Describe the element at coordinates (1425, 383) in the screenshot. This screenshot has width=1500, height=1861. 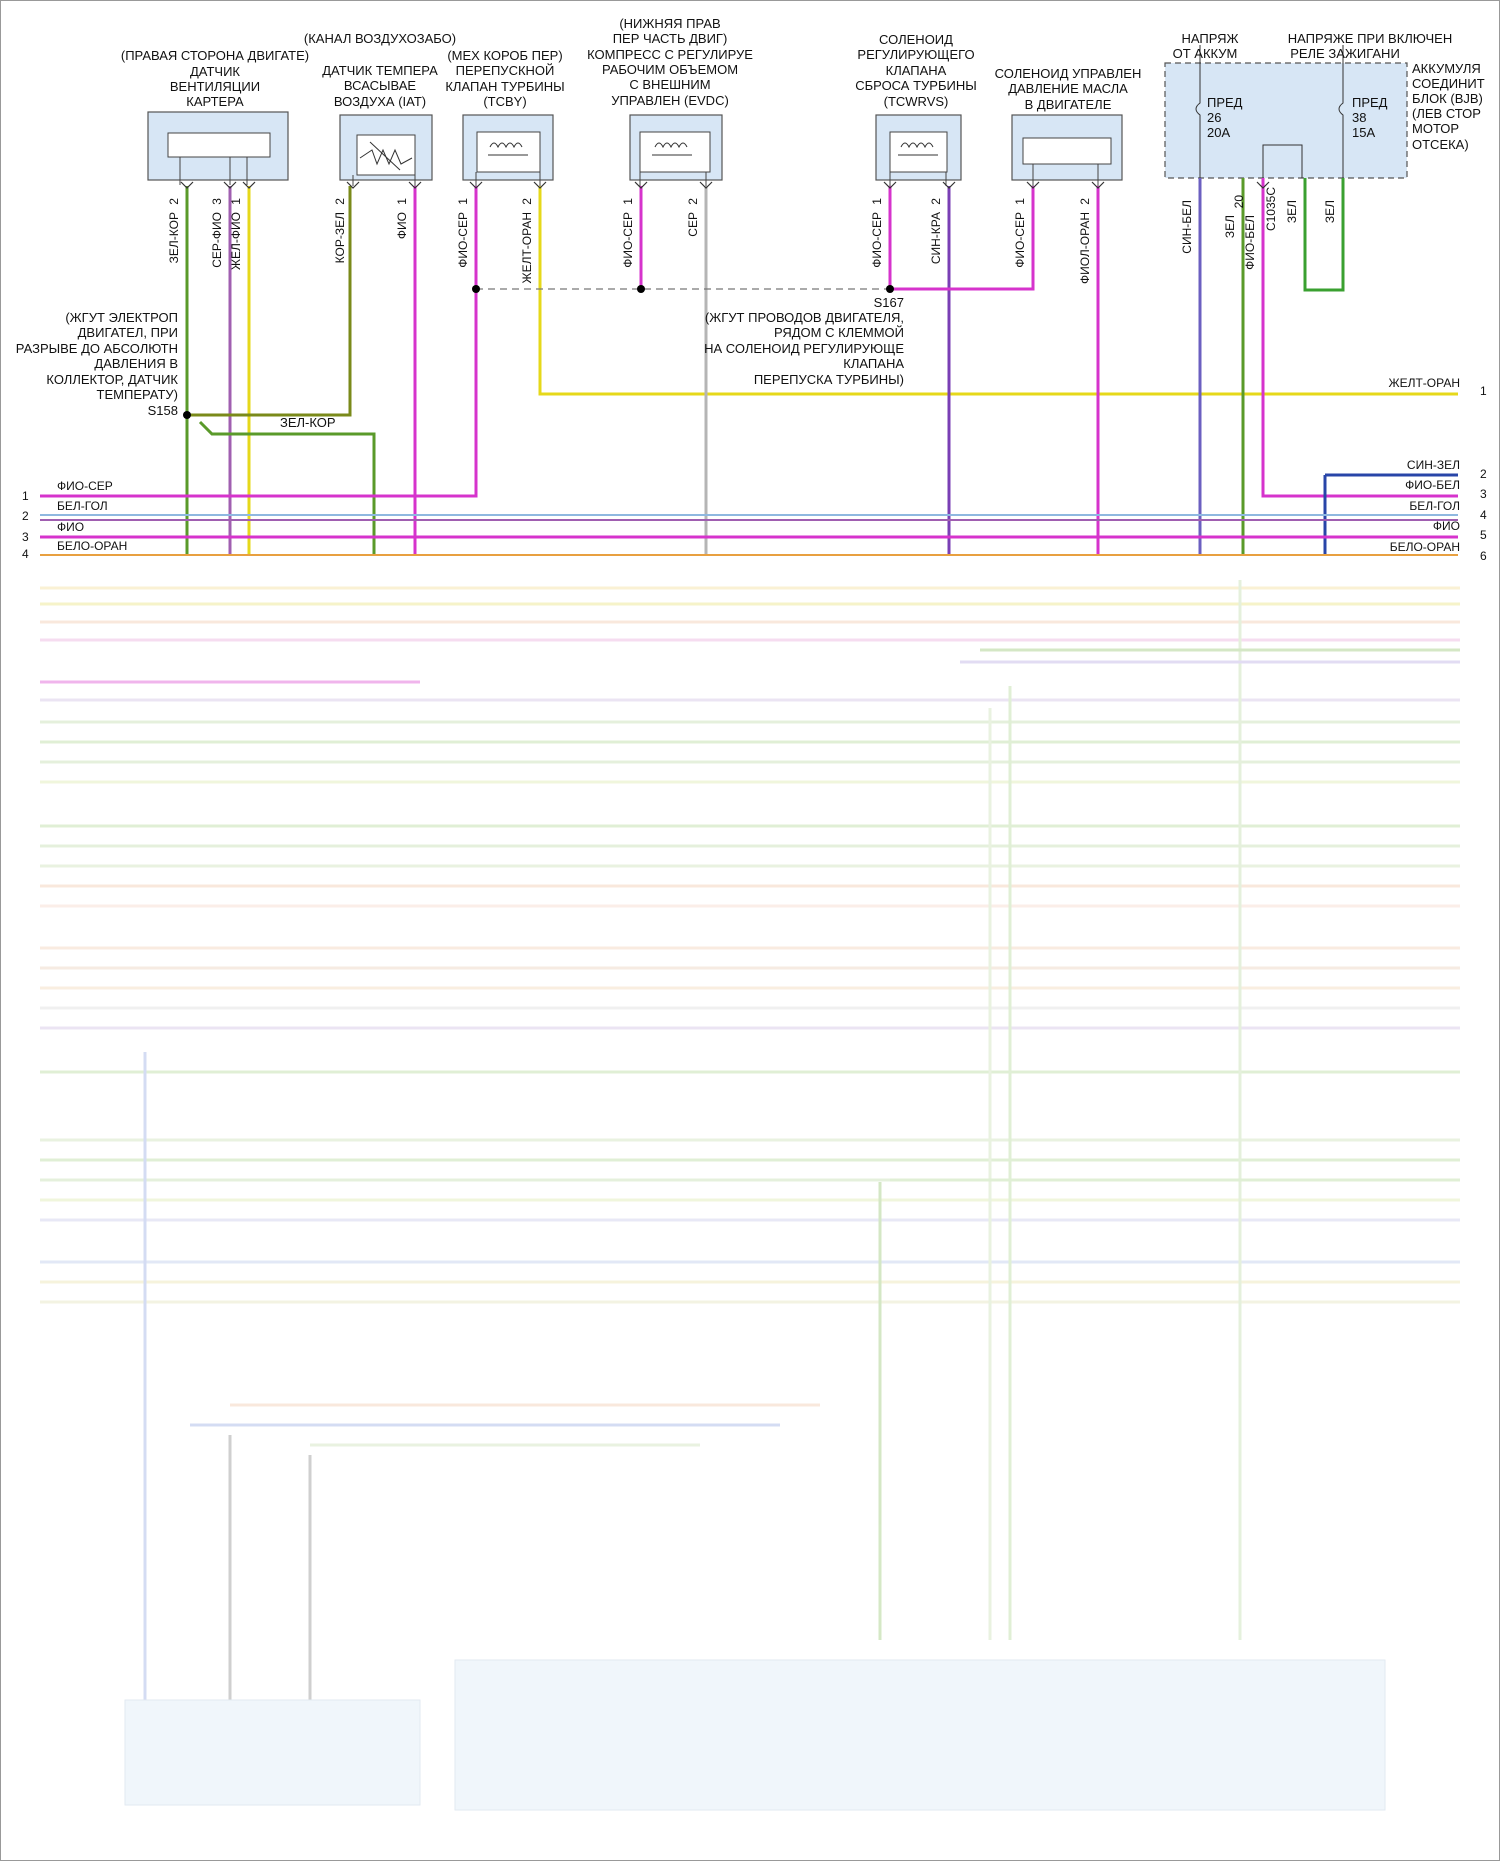
I see `right-bus-label-1: ЖЕЛТ-ОРАН` at that location.